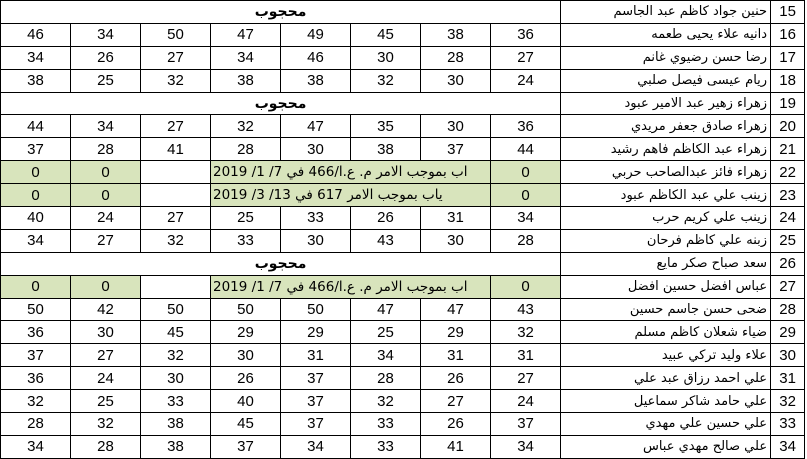  What do you see at coordinates (788, 378) in the screenshot?
I see `row-number-cell: 31` at bounding box center [788, 378].